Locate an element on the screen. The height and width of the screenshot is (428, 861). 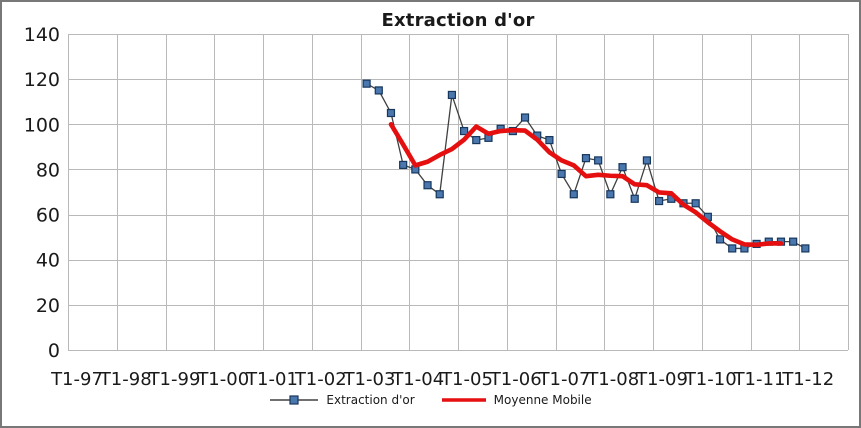
x-axis-tick-label: T1-02 is located at coordinates (320, 379).